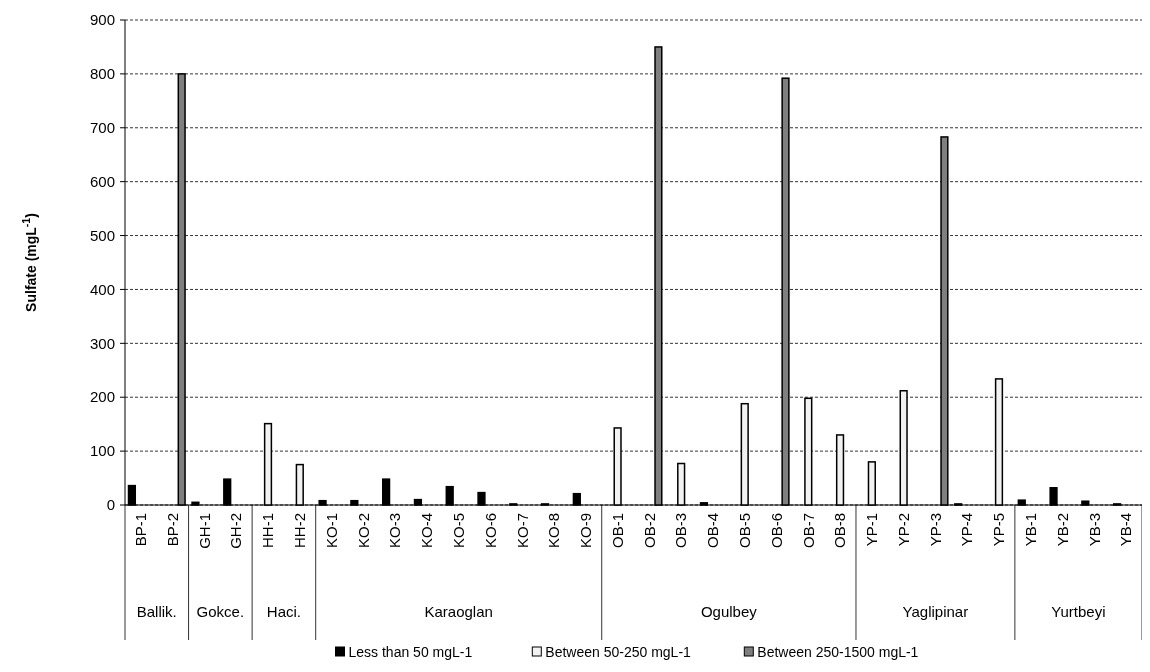  I want to click on x-tick-label: OB-6, so click(776, 531).